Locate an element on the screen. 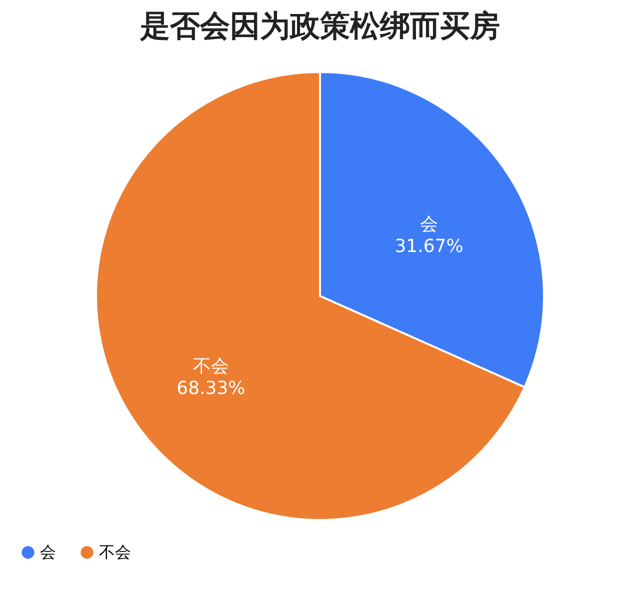 Image resolution: width=641 pixels, height=603 pixels. data-label: 31.67% is located at coordinates (429, 247).